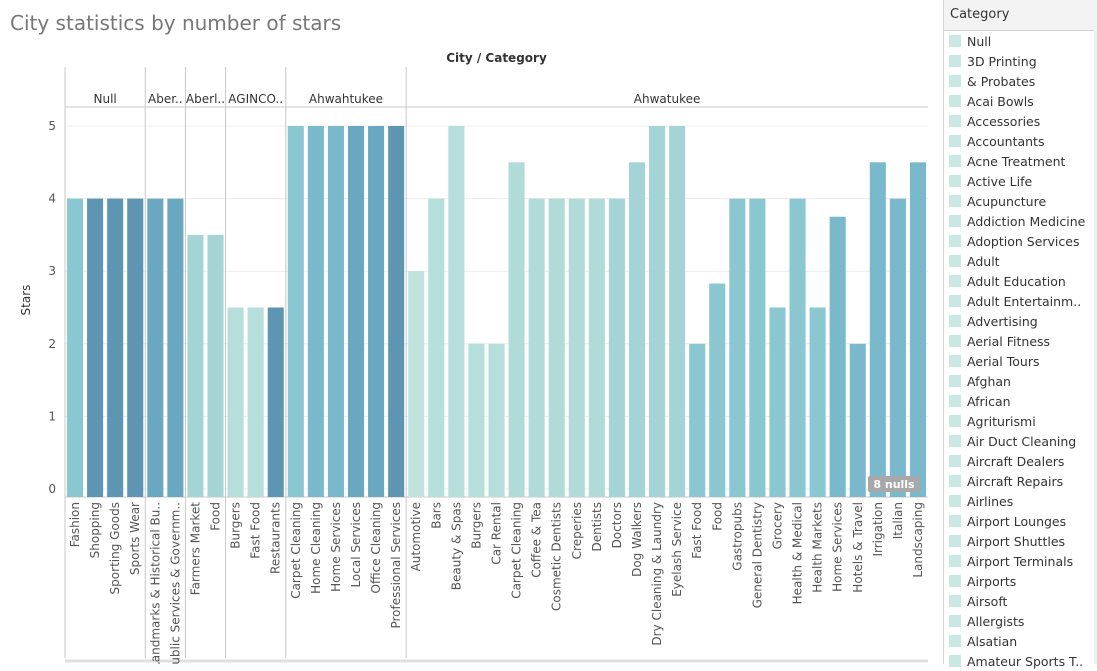 The width and height of the screenshot is (1097, 671). Describe the element at coordinates (1020, 441) in the screenshot. I see `legend-item: Air Duct Cleaning` at that location.